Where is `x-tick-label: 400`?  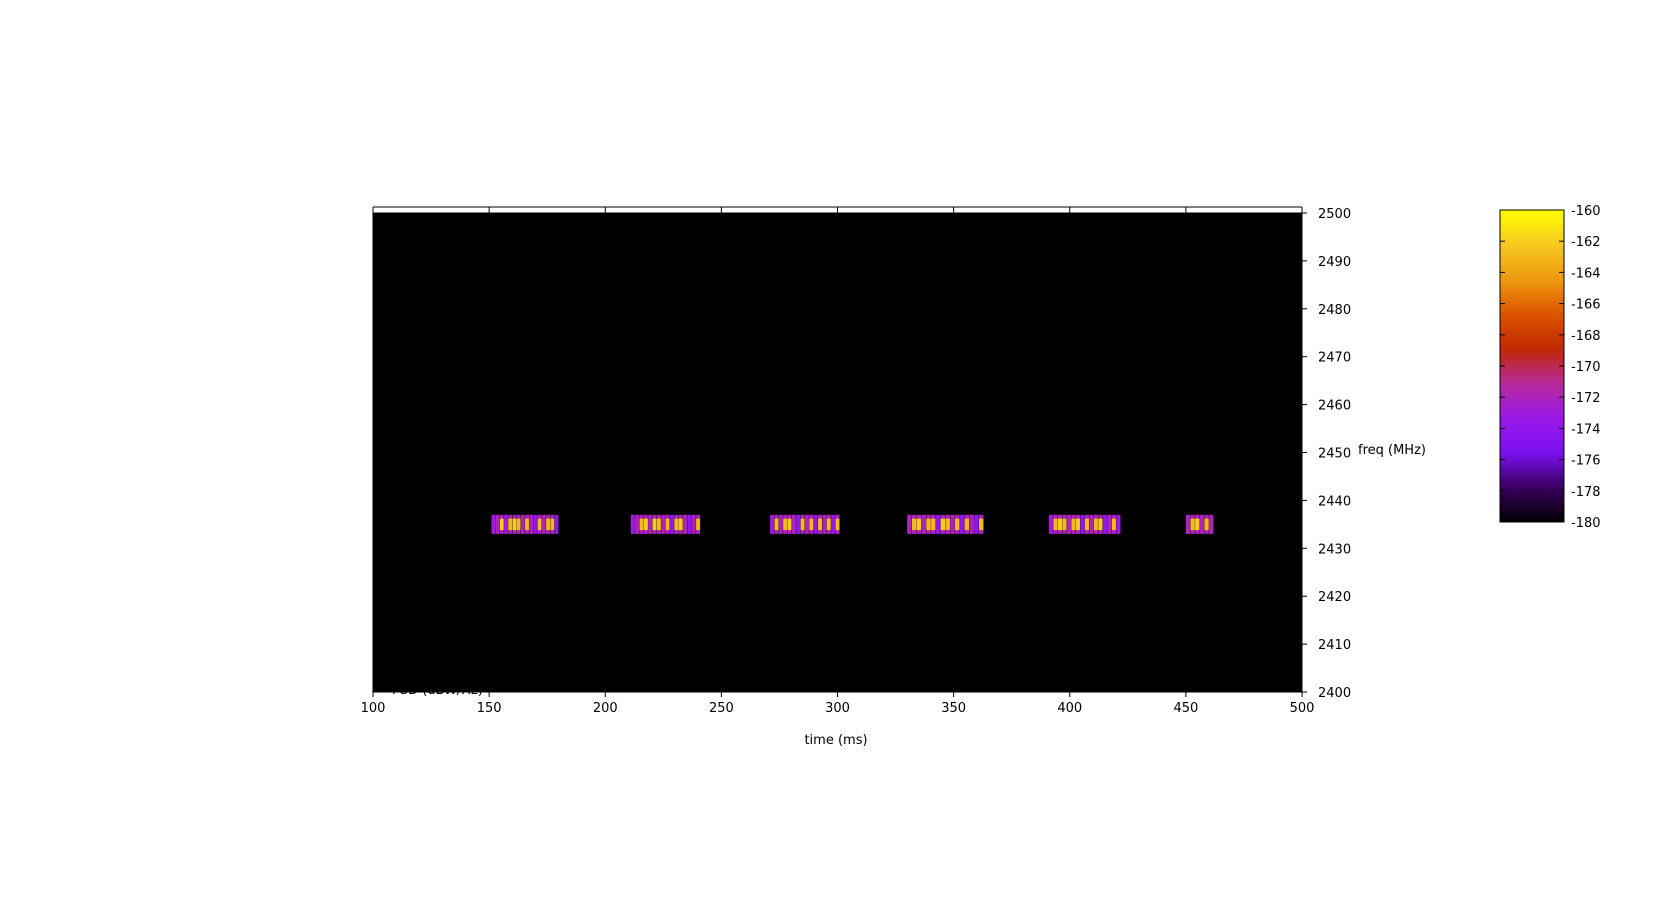 x-tick-label: 400 is located at coordinates (1069, 708).